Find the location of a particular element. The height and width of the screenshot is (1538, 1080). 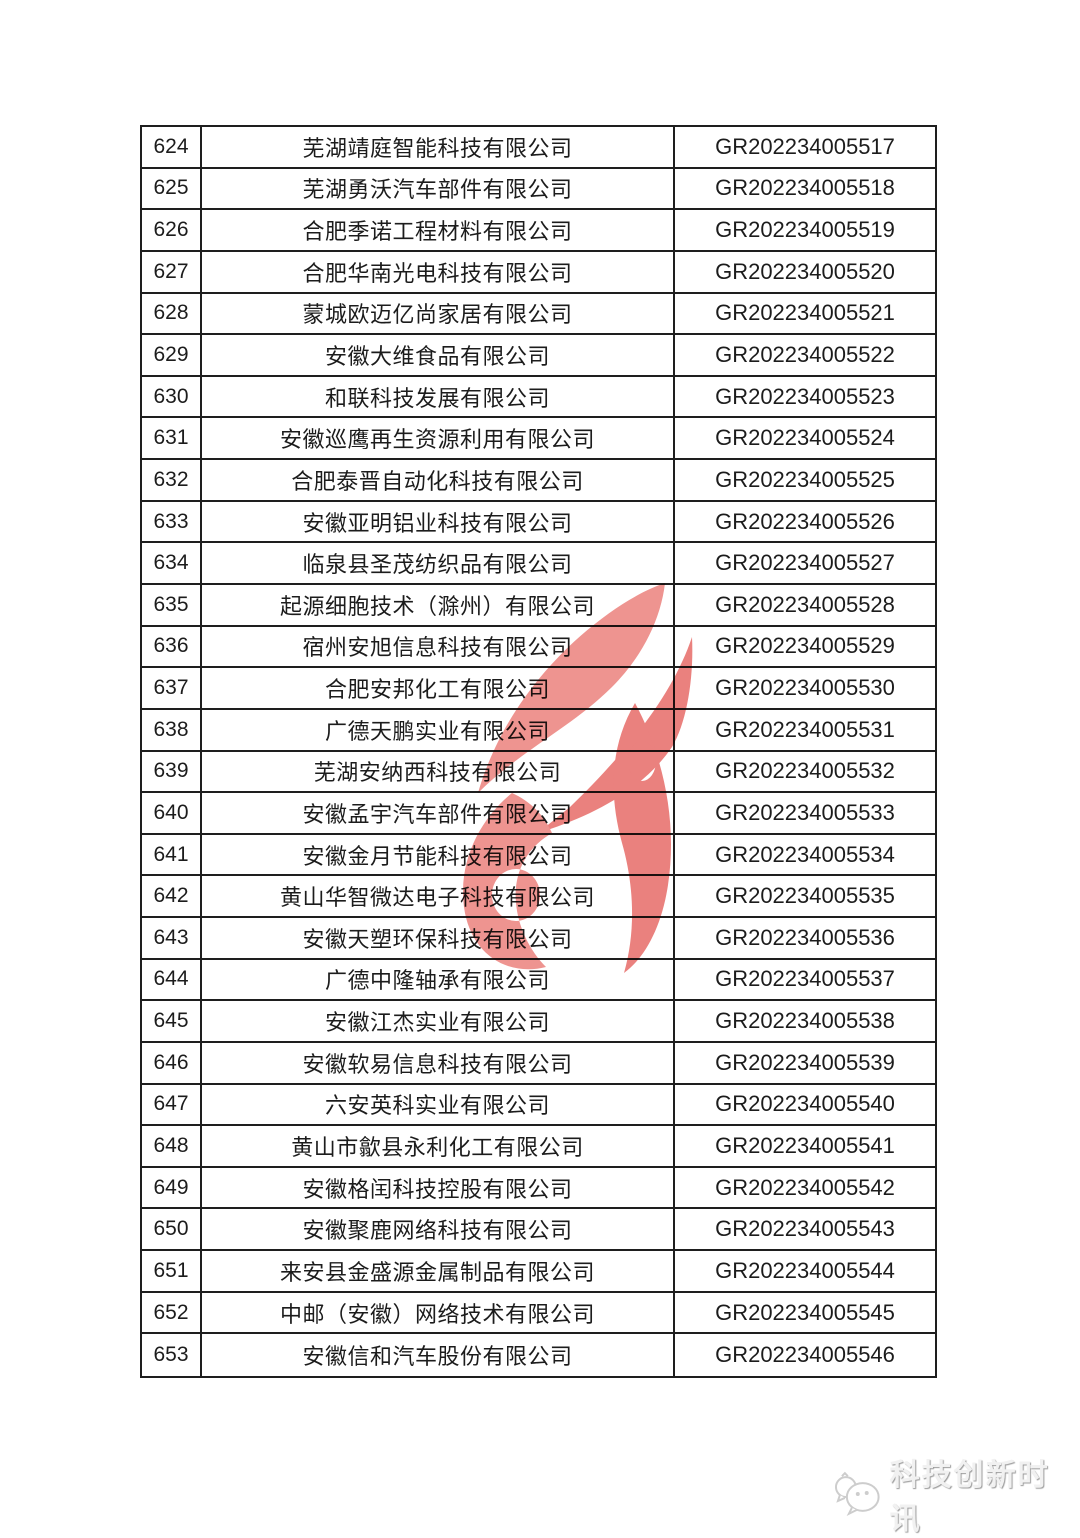

table-row: 647 六安英科实业有限公司 GR202234005540 is located at coordinates (538, 1105).